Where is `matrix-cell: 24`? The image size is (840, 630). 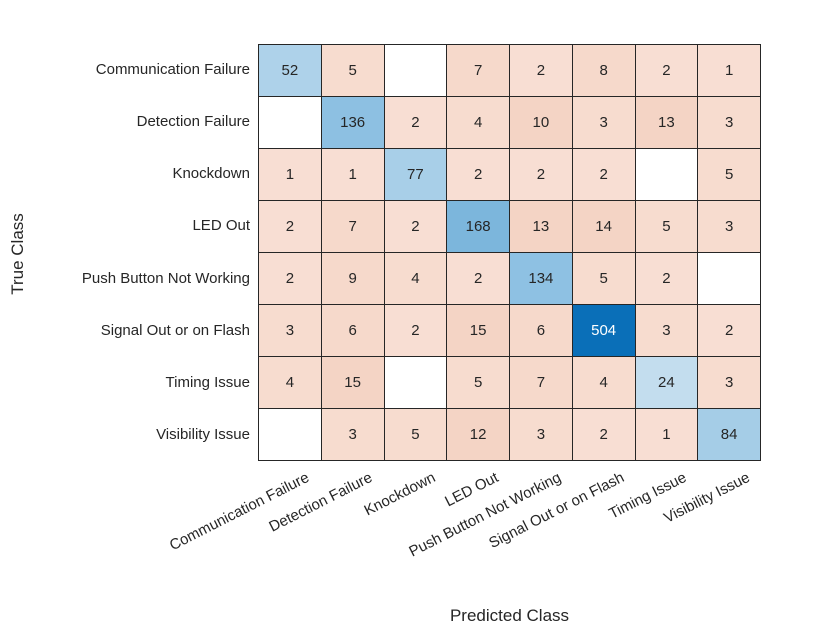
matrix-cell: 24 is located at coordinates (666, 382).